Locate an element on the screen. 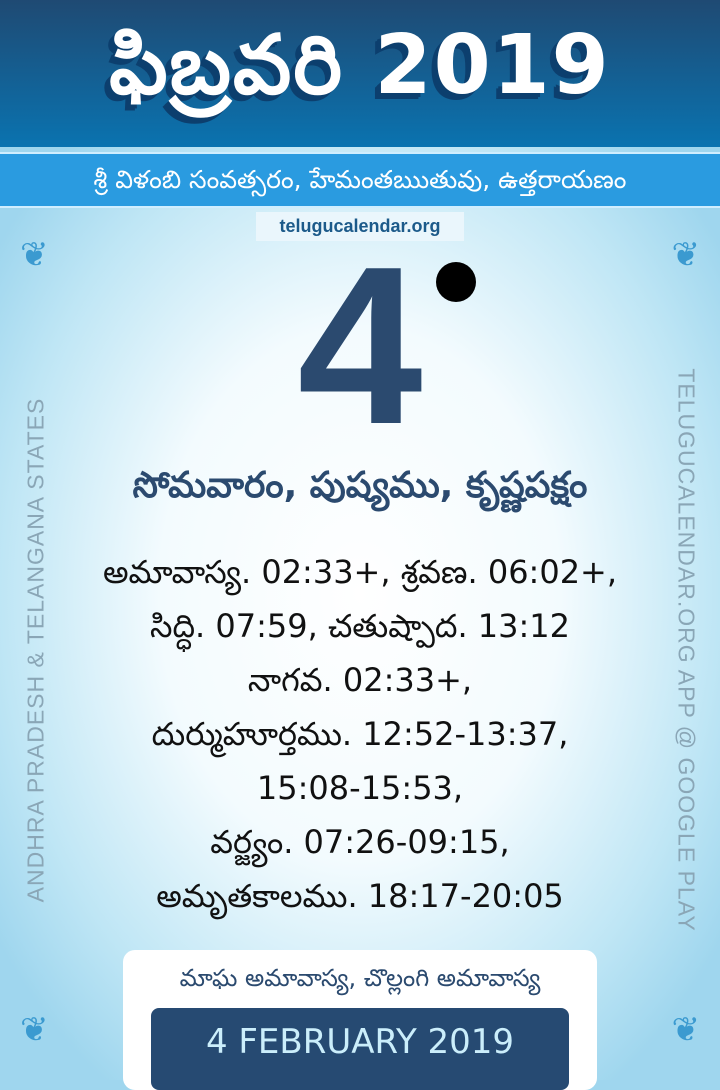 This screenshot has width=720, height=1090. weekday-line: సోమవారం, పుష్యము, కృష్ణపక్షం is located at coordinates (360, 485).